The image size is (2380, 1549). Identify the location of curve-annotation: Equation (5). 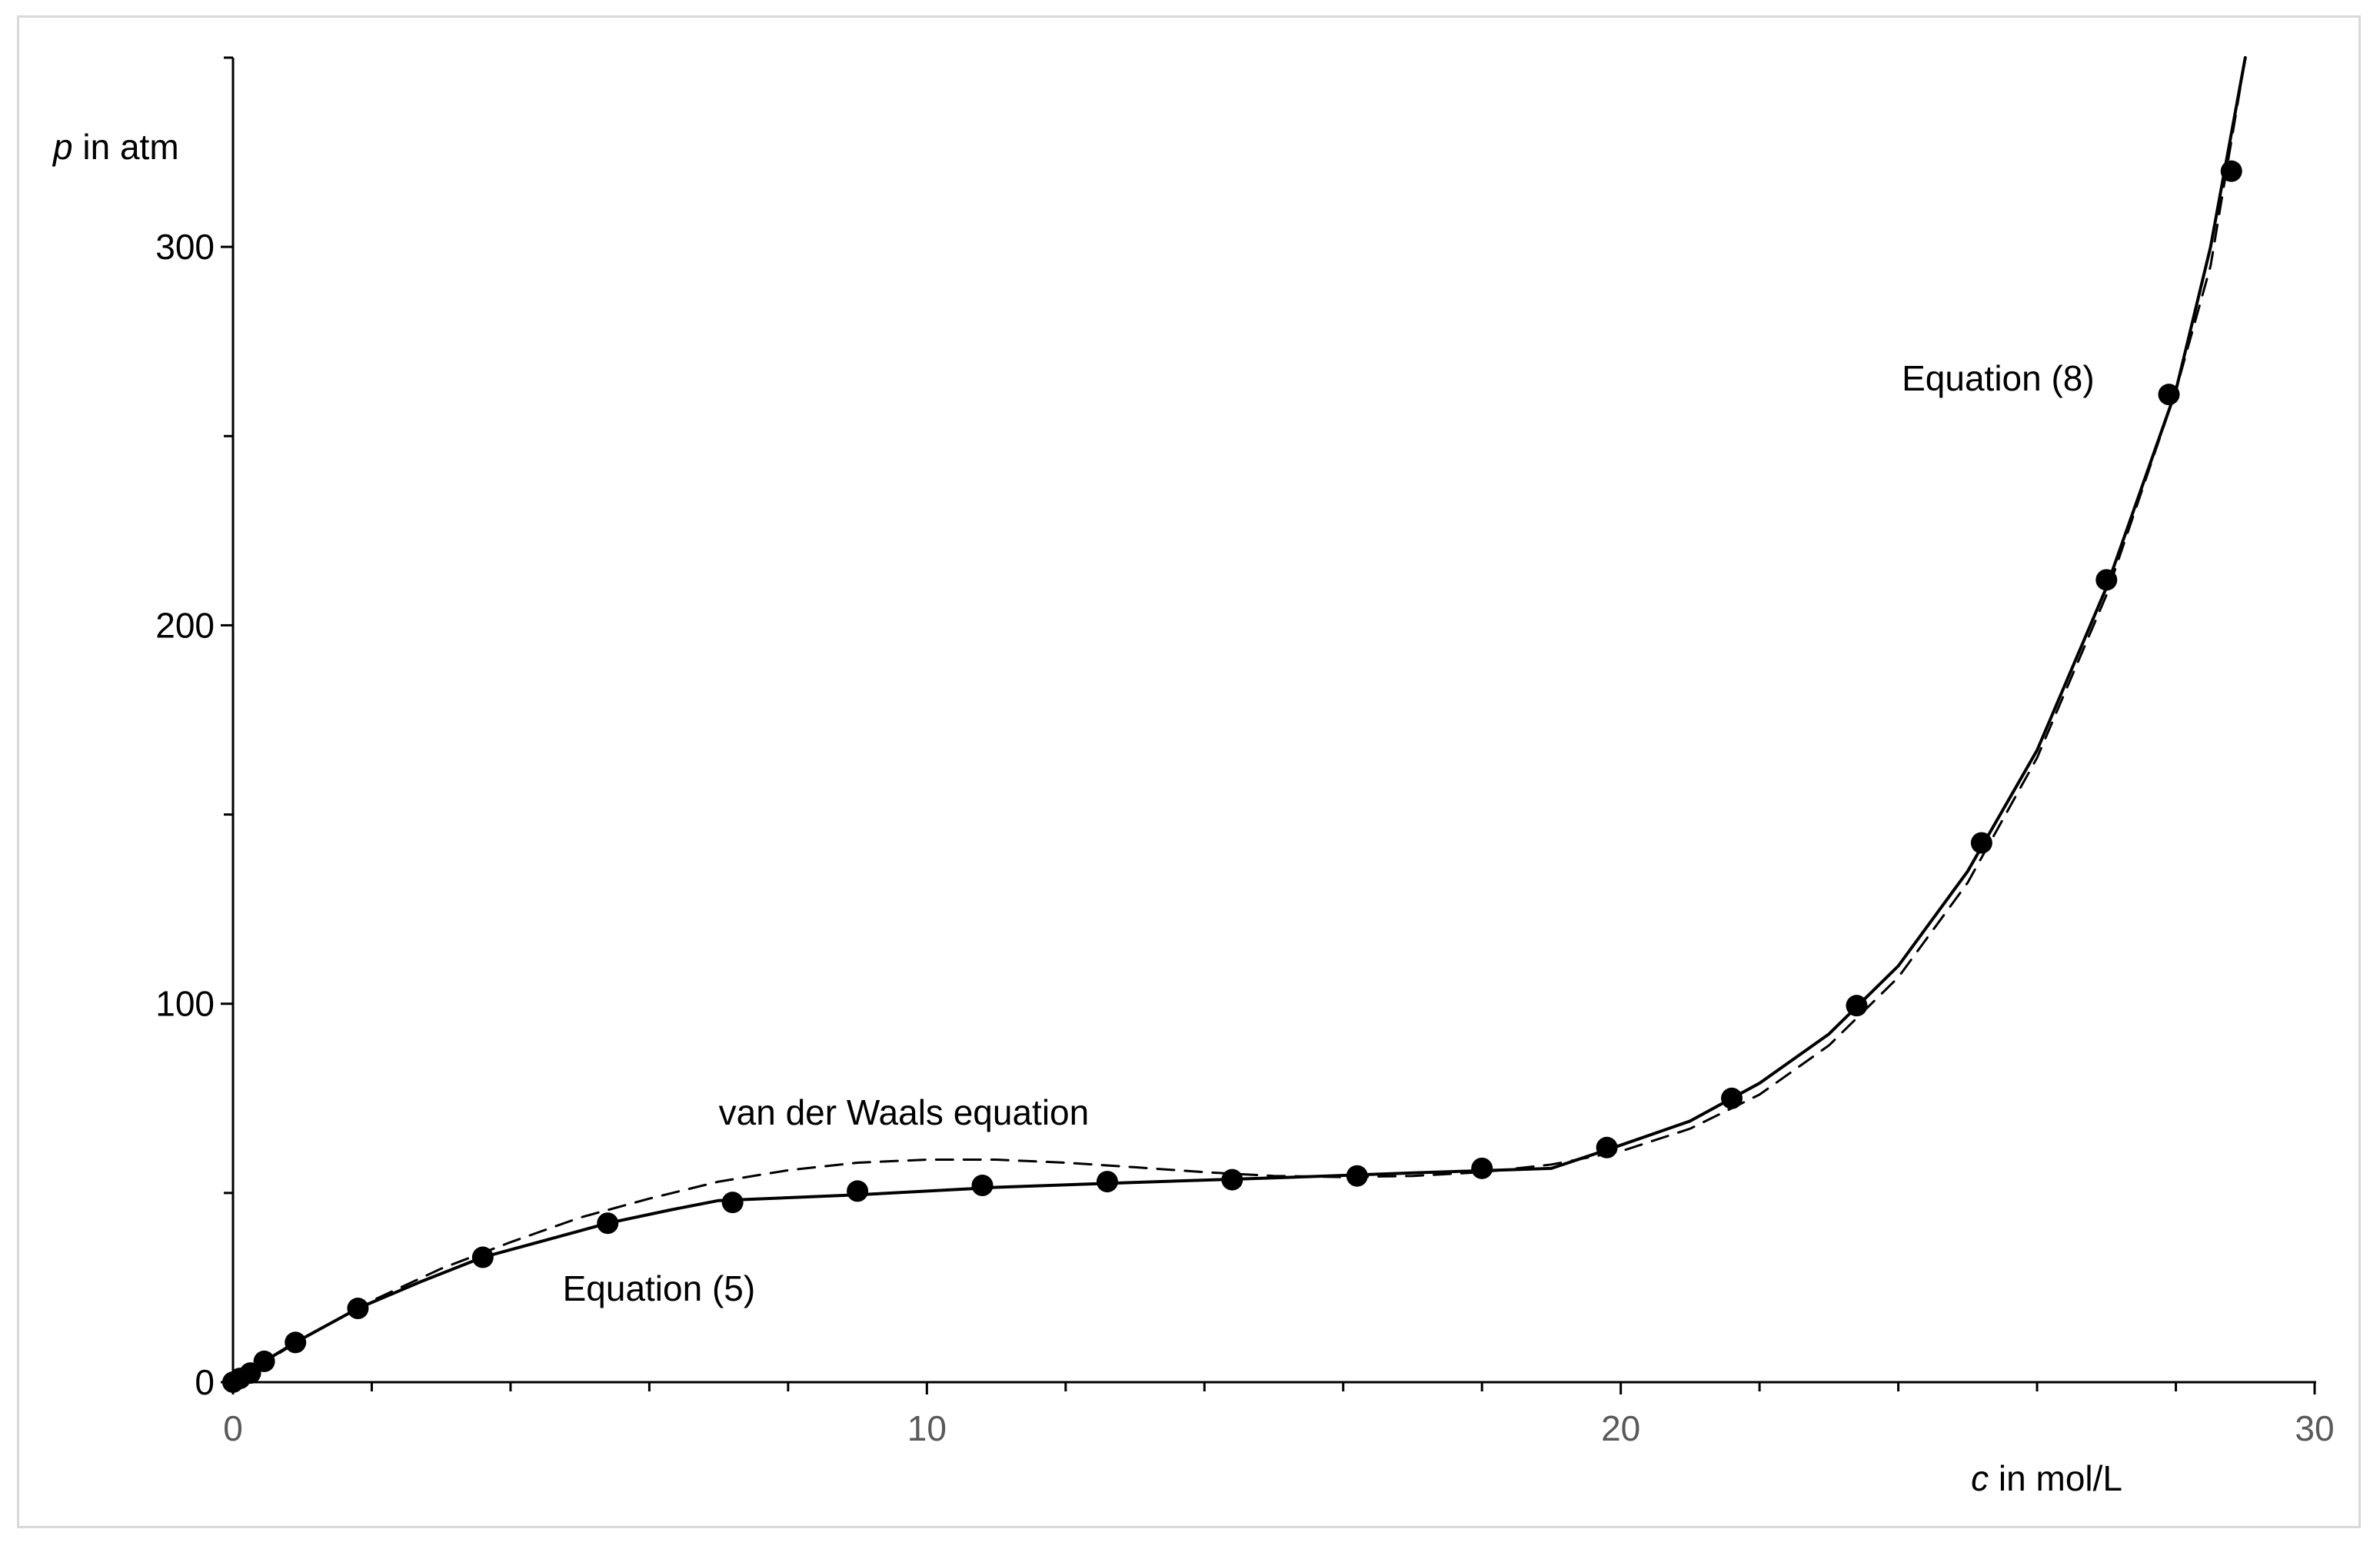
(659, 1288).